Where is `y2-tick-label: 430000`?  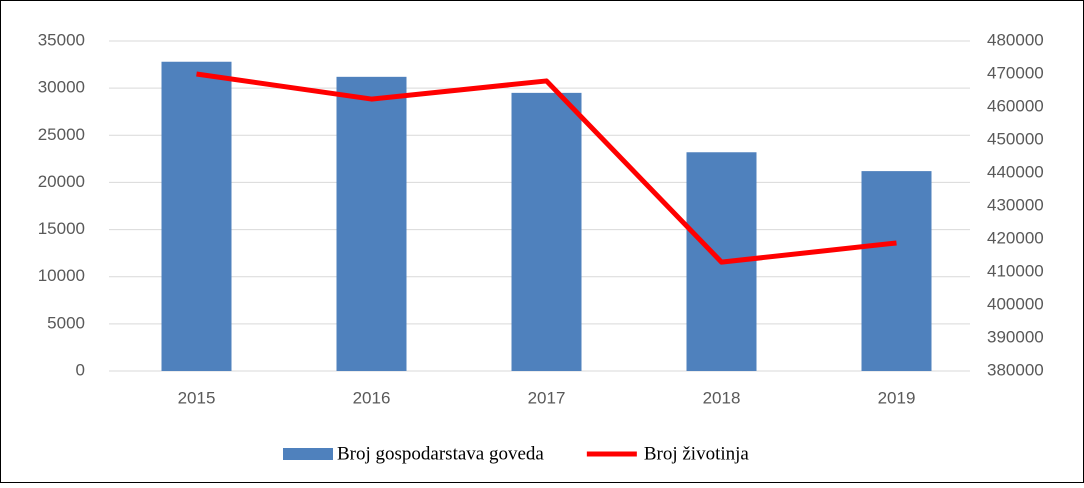 y2-tick-label: 430000 is located at coordinates (1015, 204).